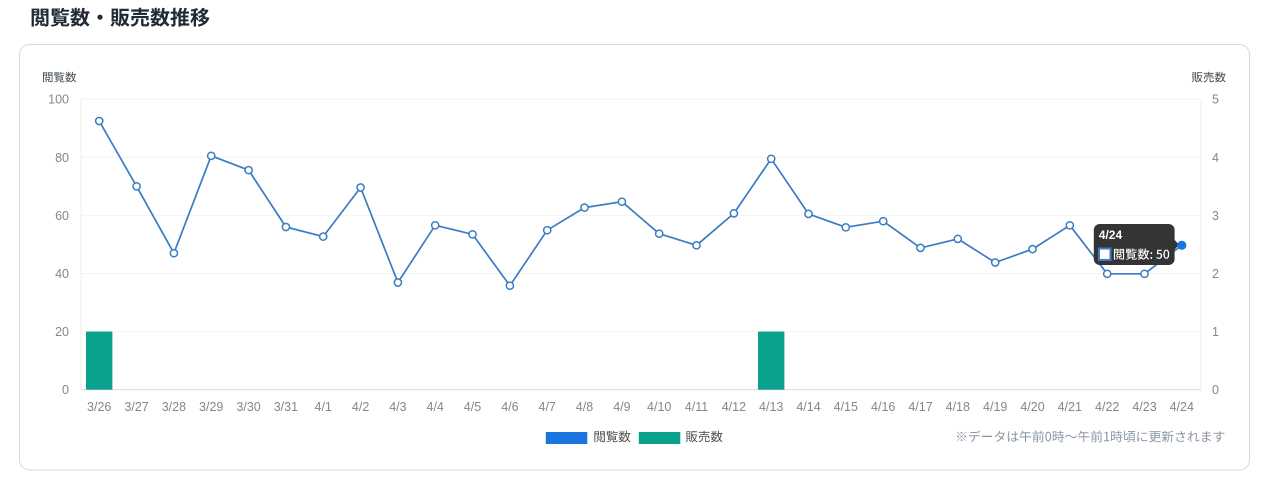 The height and width of the screenshot is (484, 1265). Describe the element at coordinates (1070, 407) in the screenshot. I see `svg-text: 4/21` at that location.